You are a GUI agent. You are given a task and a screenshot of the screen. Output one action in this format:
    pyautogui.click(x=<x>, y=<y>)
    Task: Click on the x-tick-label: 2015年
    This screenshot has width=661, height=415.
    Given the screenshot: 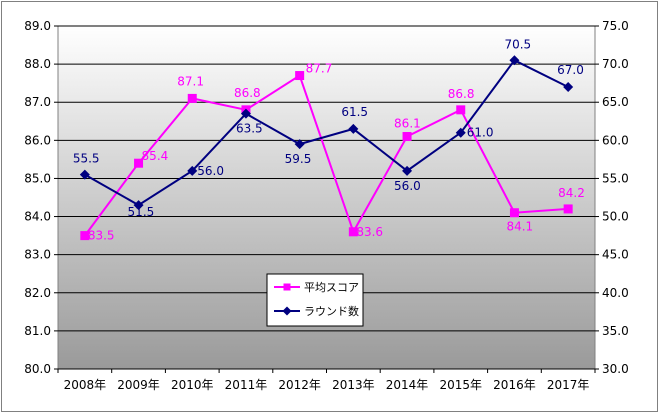 What is the action you would take?
    pyautogui.click(x=460, y=385)
    